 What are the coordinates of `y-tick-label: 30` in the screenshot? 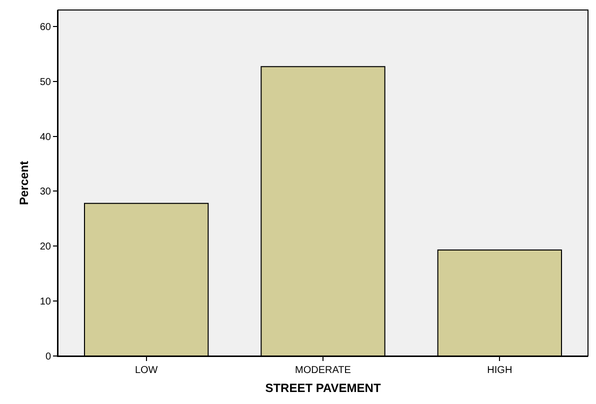 It's located at (46, 192).